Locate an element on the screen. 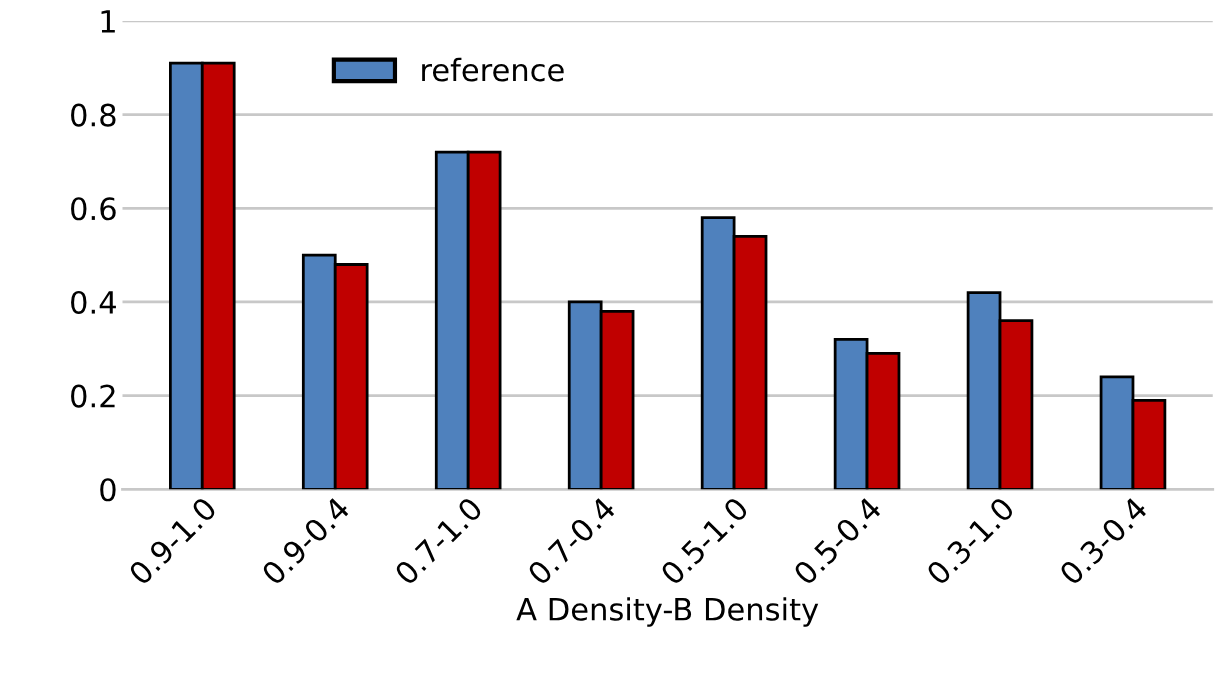 The width and height of the screenshot is (1225, 699). y-tick-label: 0.8 is located at coordinates (93, 115).